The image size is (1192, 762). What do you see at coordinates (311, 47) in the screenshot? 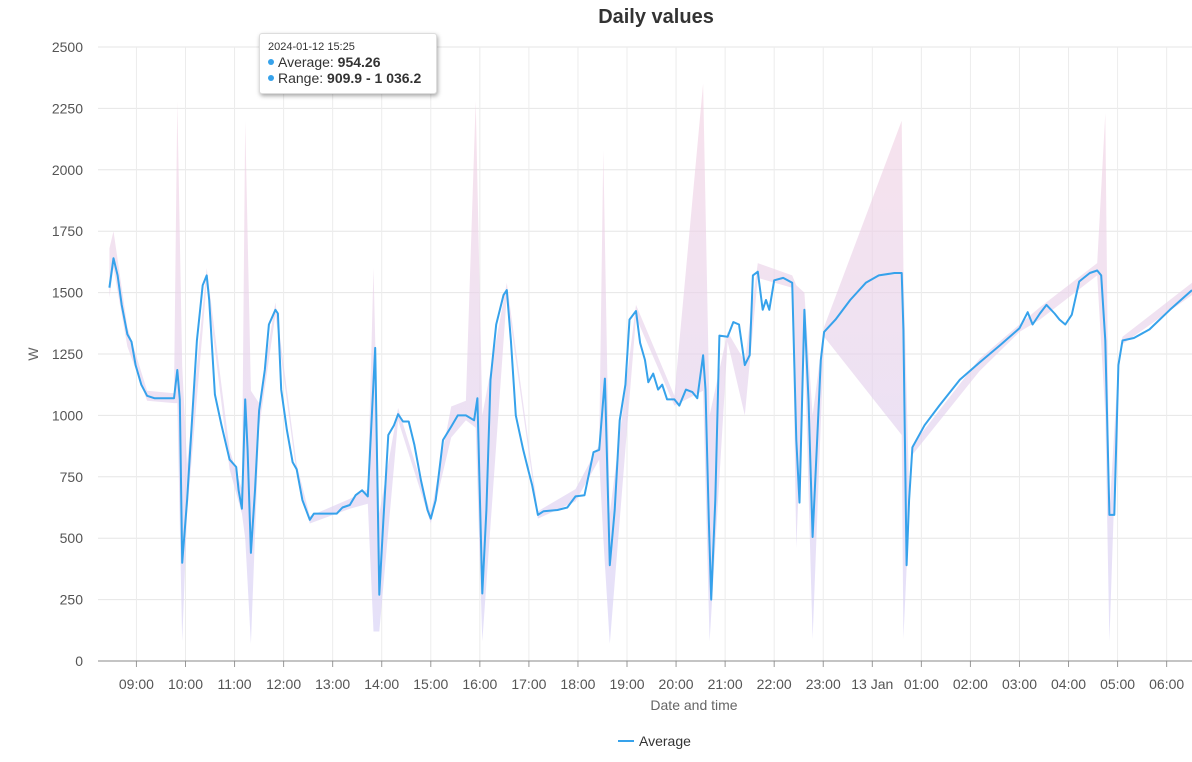
I see `tooltip-timestamp: 2024-01-12 15:25` at bounding box center [311, 47].